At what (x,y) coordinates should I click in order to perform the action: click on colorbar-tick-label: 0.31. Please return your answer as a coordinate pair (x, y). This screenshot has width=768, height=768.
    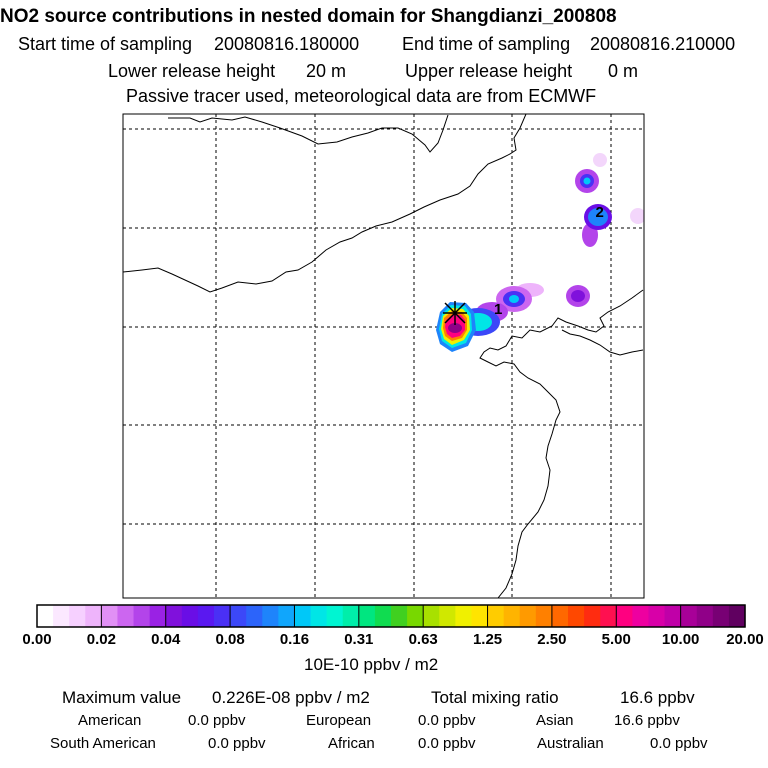
    Looking at the image, I should click on (359, 639).